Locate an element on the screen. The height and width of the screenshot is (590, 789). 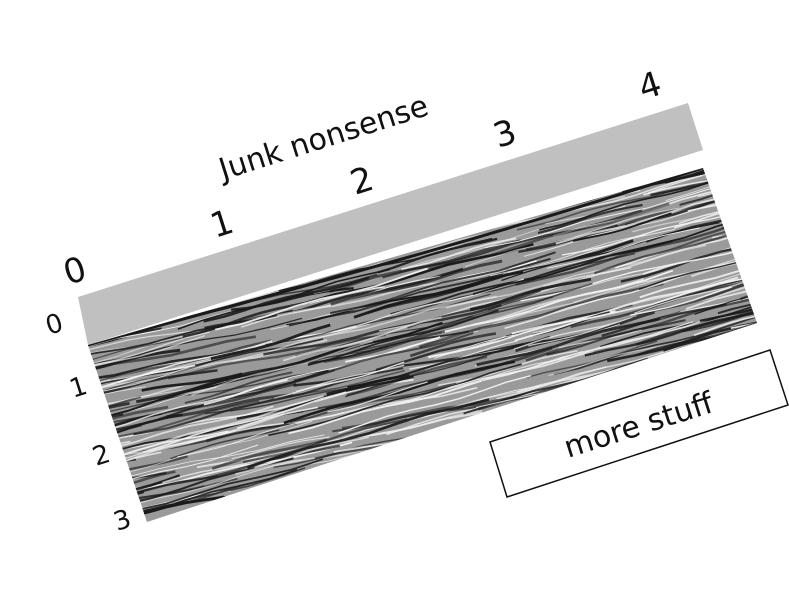
top-tick-2: 2 is located at coordinates (362, 181).